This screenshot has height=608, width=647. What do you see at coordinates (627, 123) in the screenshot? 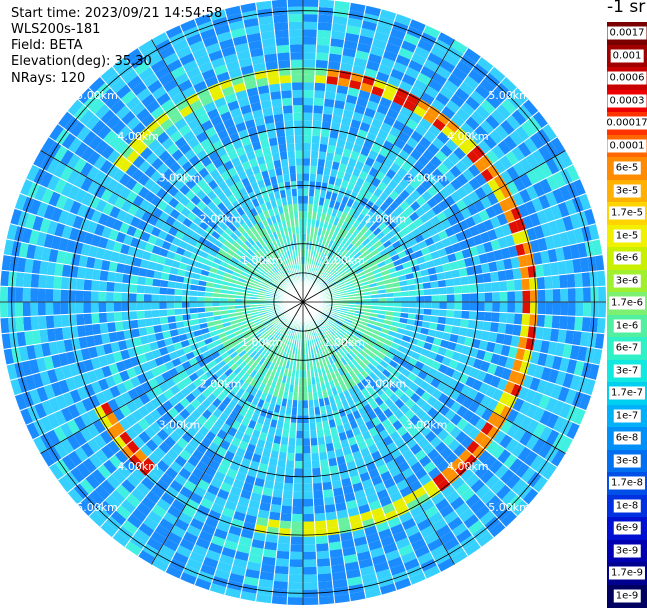
I see `colorbar-segment: 0.00017` at bounding box center [627, 123].